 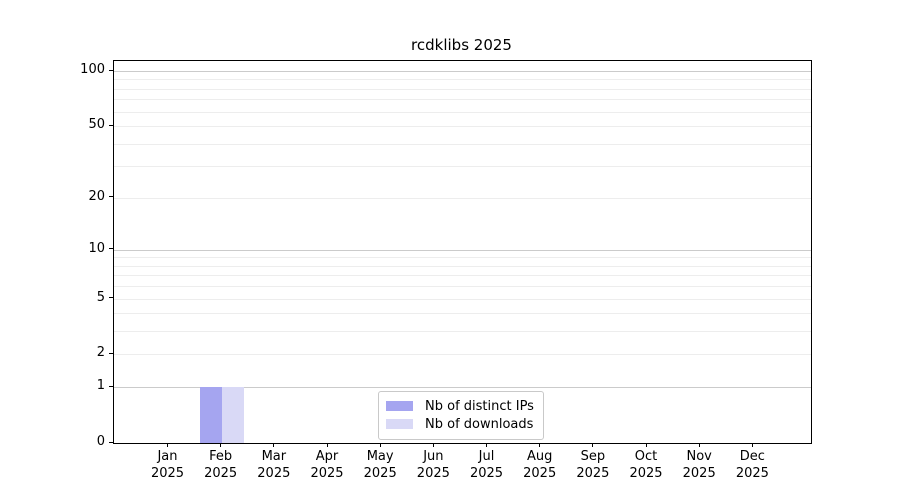 I want to click on legend-label: Nb of downloads, so click(x=479, y=424).